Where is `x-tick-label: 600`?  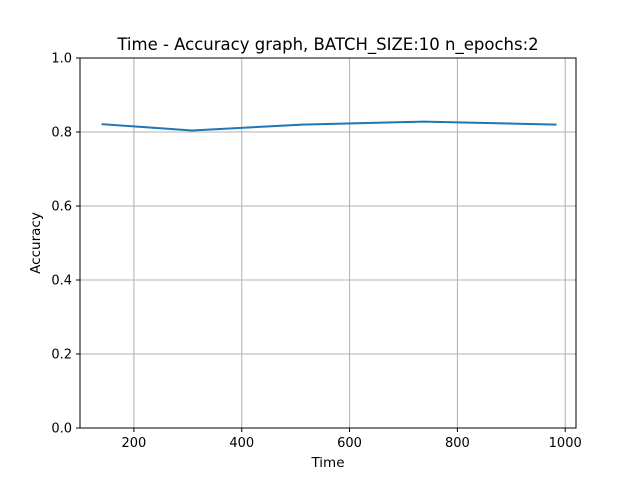 x-tick-label: 600 is located at coordinates (349, 443).